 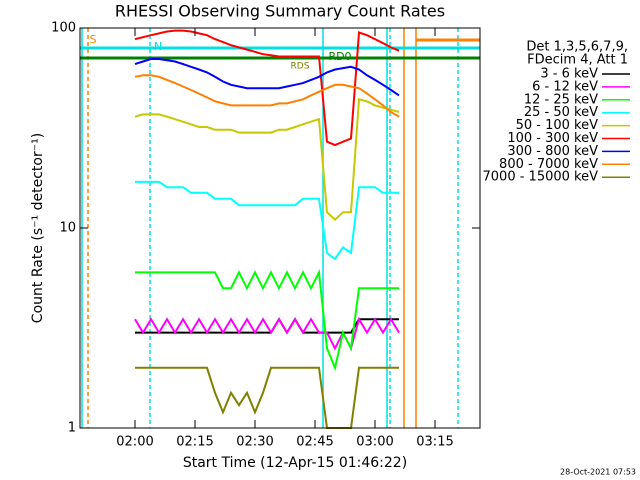 I want to click on x-tick-label: 02:00, so click(x=134, y=442).